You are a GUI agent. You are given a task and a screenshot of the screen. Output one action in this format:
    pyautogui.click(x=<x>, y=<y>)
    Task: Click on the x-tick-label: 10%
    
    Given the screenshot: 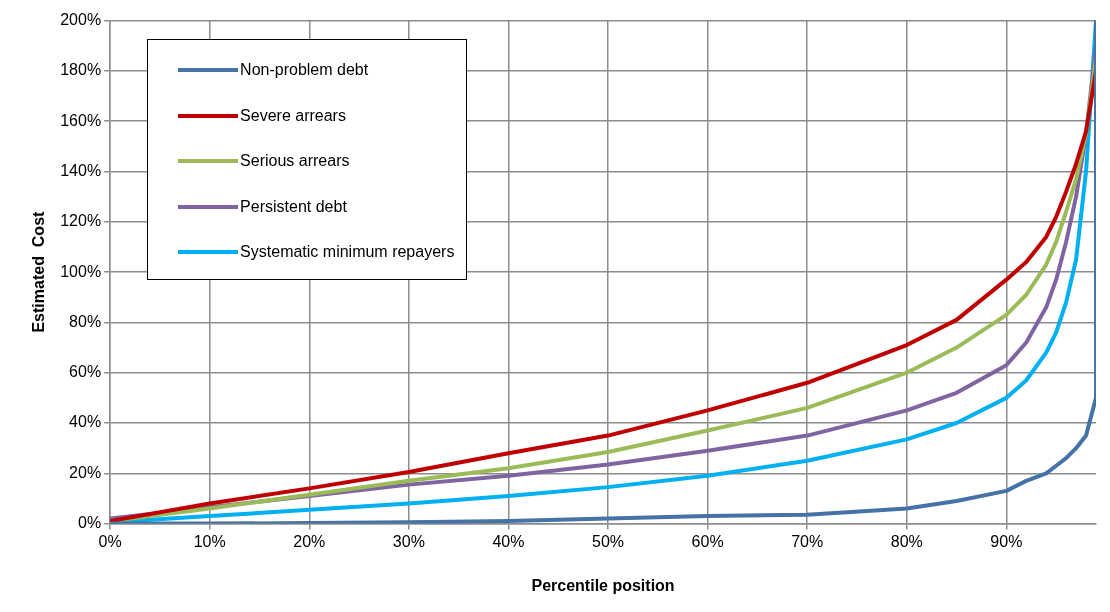 What is the action you would take?
    pyautogui.click(x=209, y=541)
    